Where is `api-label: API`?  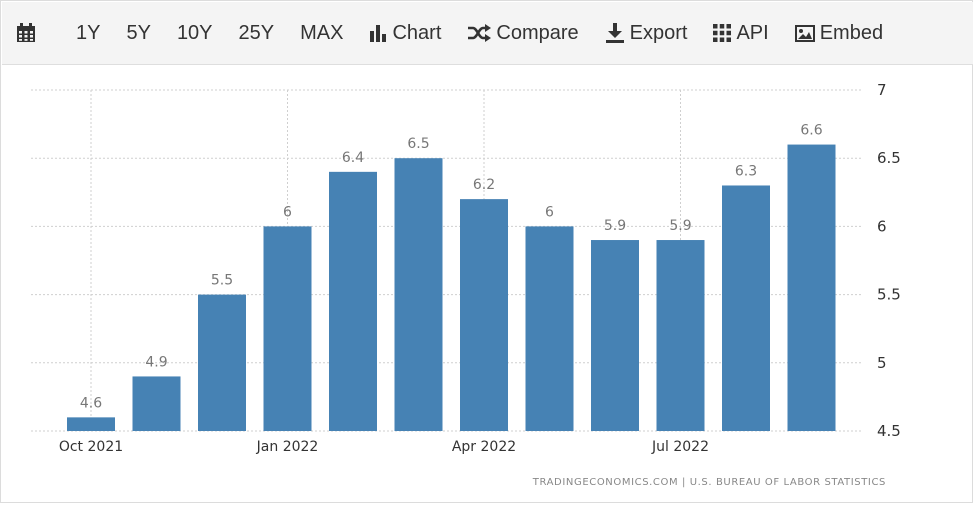
api-label: API is located at coordinates (752, 33).